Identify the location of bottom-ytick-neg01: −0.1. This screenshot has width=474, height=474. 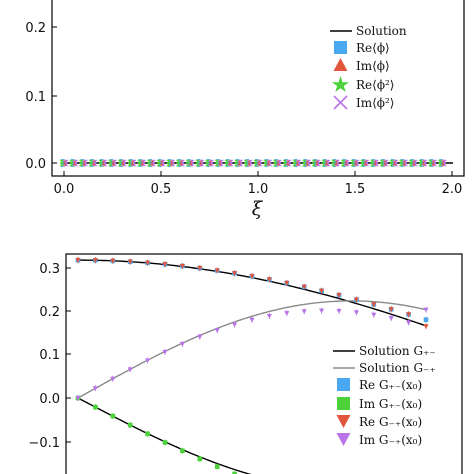
(49, 443).